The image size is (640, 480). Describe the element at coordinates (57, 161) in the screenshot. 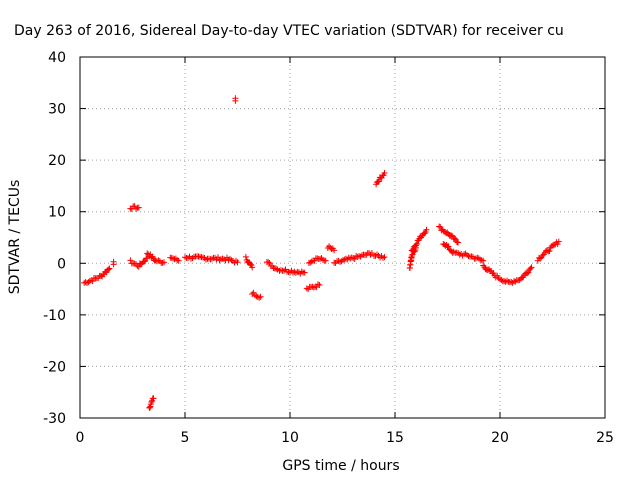

I see `y-tick-label: 20` at that location.